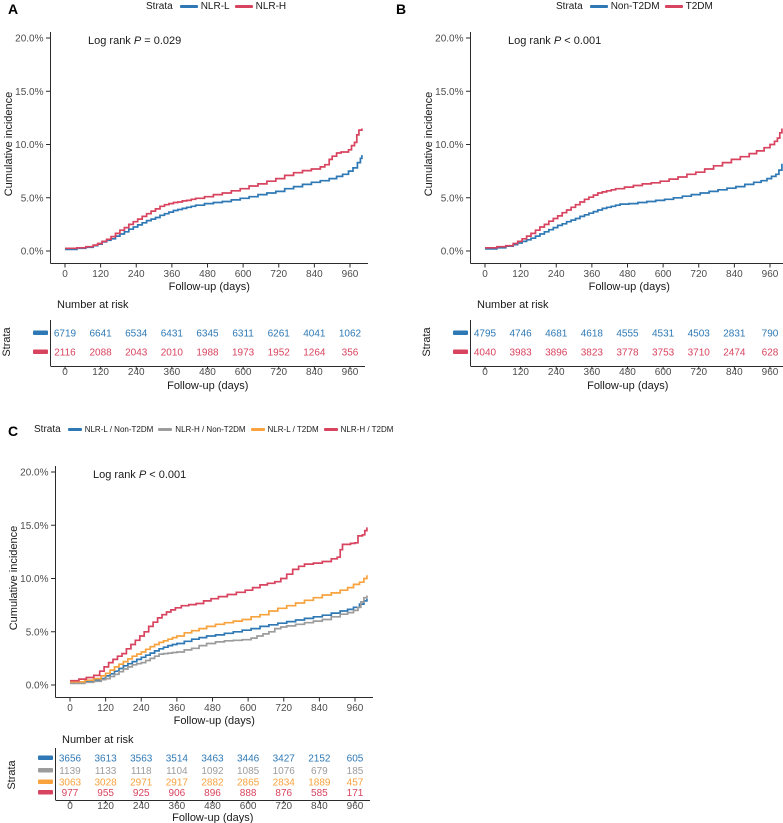 Image resolution: width=783 pixels, height=823 pixels. What do you see at coordinates (314, 334) in the screenshot?
I see `risk-count: 4041` at bounding box center [314, 334].